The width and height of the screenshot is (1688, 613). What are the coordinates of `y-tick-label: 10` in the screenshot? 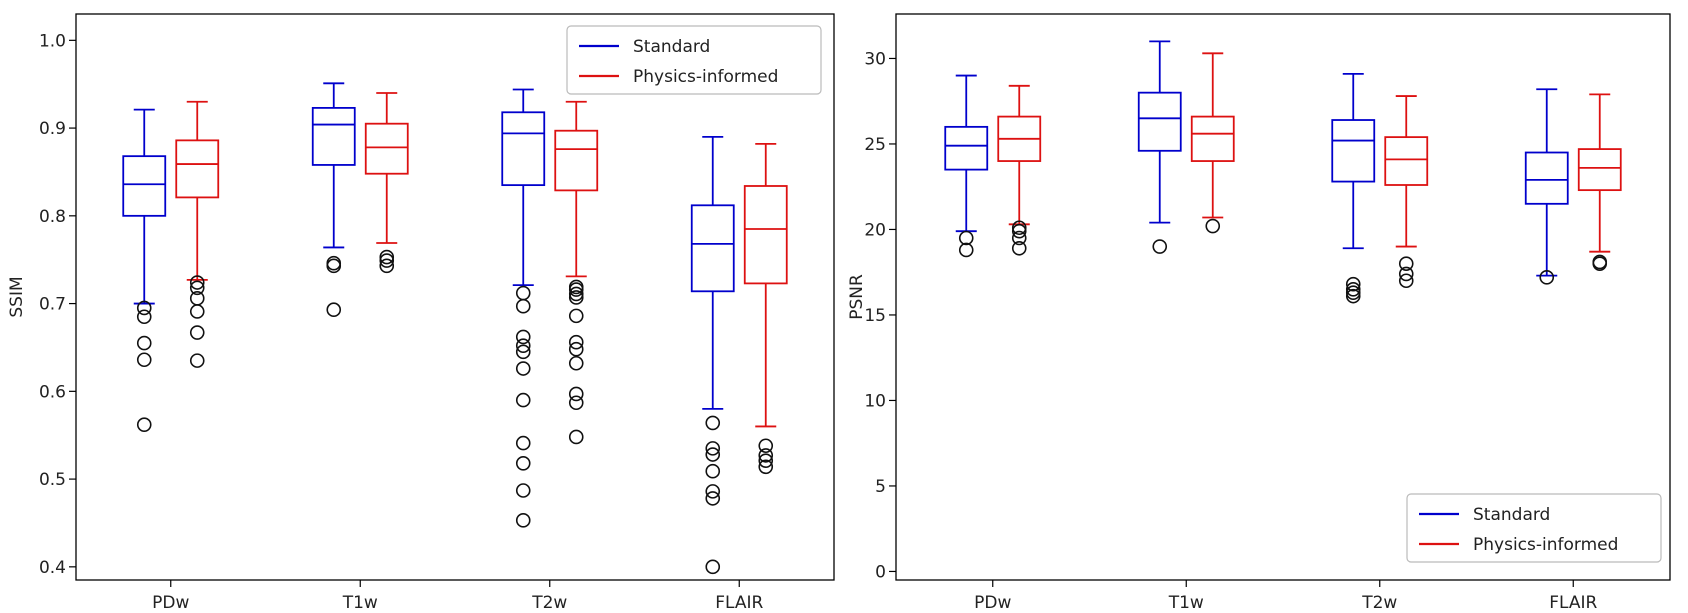 It's located at (875, 401).